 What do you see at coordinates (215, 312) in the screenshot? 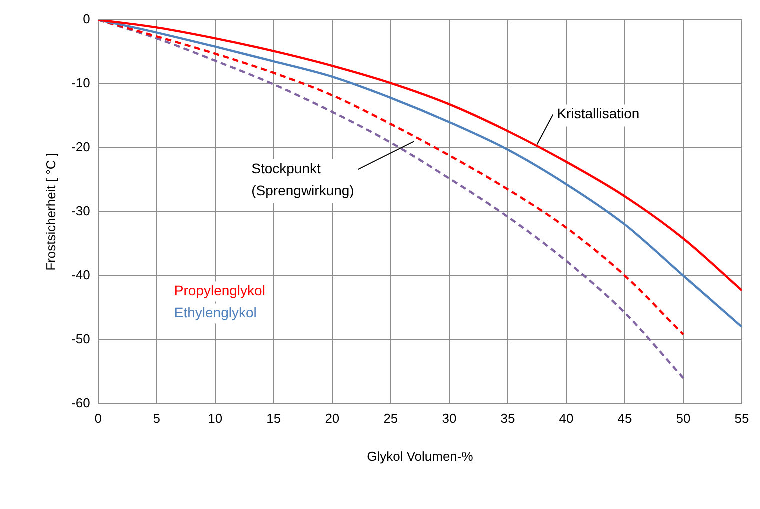
I see `text: Ethylenglykol` at bounding box center [215, 312].